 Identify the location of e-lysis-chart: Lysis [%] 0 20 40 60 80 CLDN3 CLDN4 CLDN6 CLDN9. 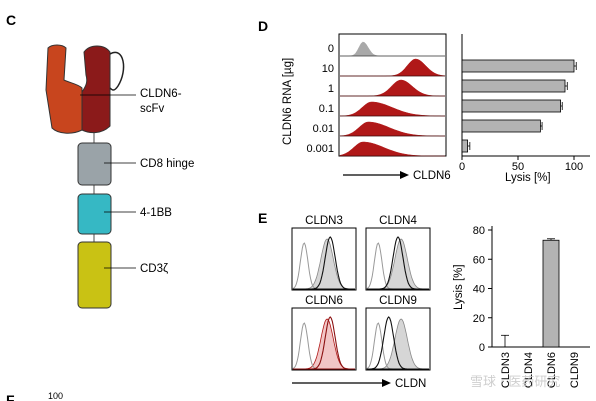
(521, 306).